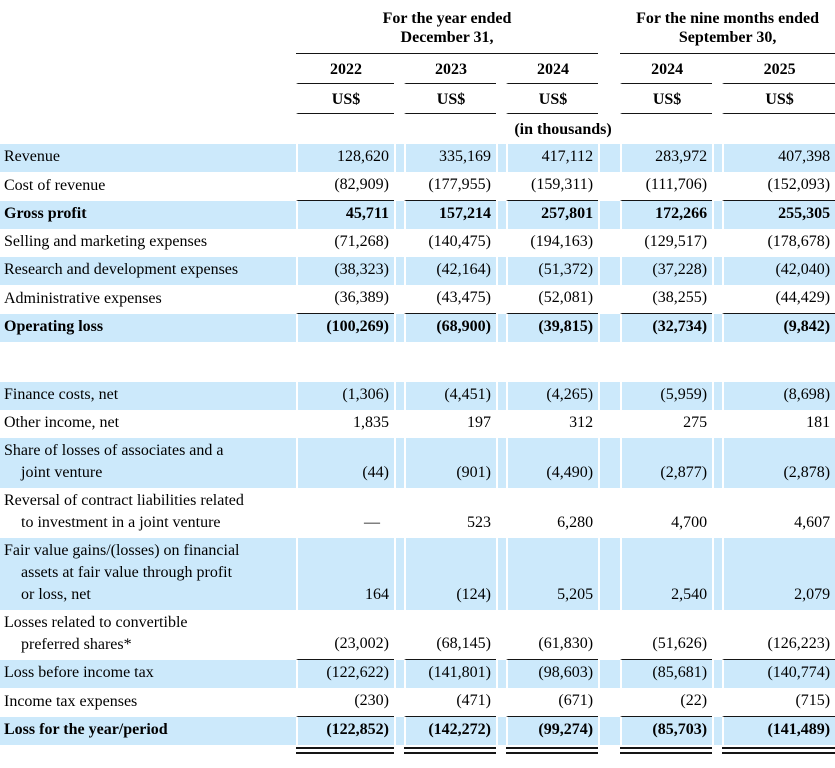  What do you see at coordinates (778, 731) in the screenshot?
I see `value-cell: (141,489)` at bounding box center [778, 731].